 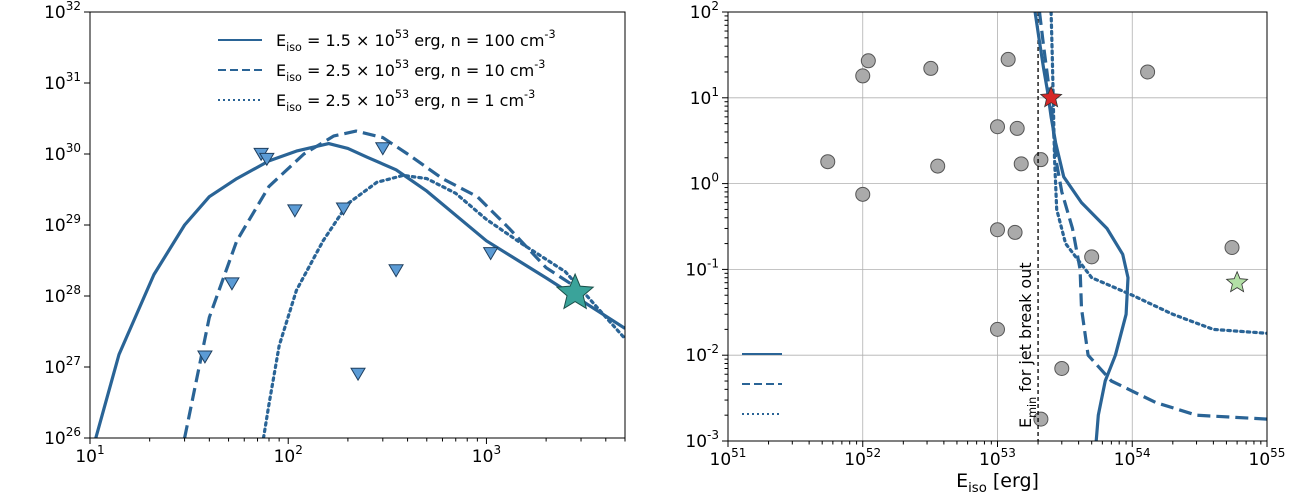 What do you see at coordinates (62, 224) in the screenshot?
I see `y-tick-label: 10²⁹` at bounding box center [62, 224].